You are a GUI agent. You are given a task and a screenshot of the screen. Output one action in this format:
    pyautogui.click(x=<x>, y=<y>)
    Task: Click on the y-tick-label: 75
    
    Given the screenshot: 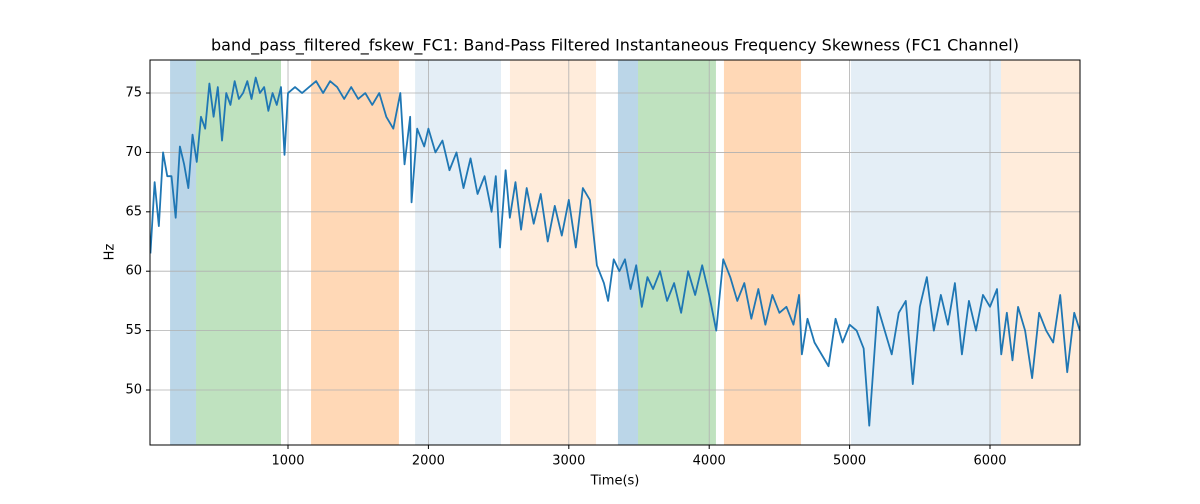 What is the action you would take?
    pyautogui.click(x=133, y=93)
    